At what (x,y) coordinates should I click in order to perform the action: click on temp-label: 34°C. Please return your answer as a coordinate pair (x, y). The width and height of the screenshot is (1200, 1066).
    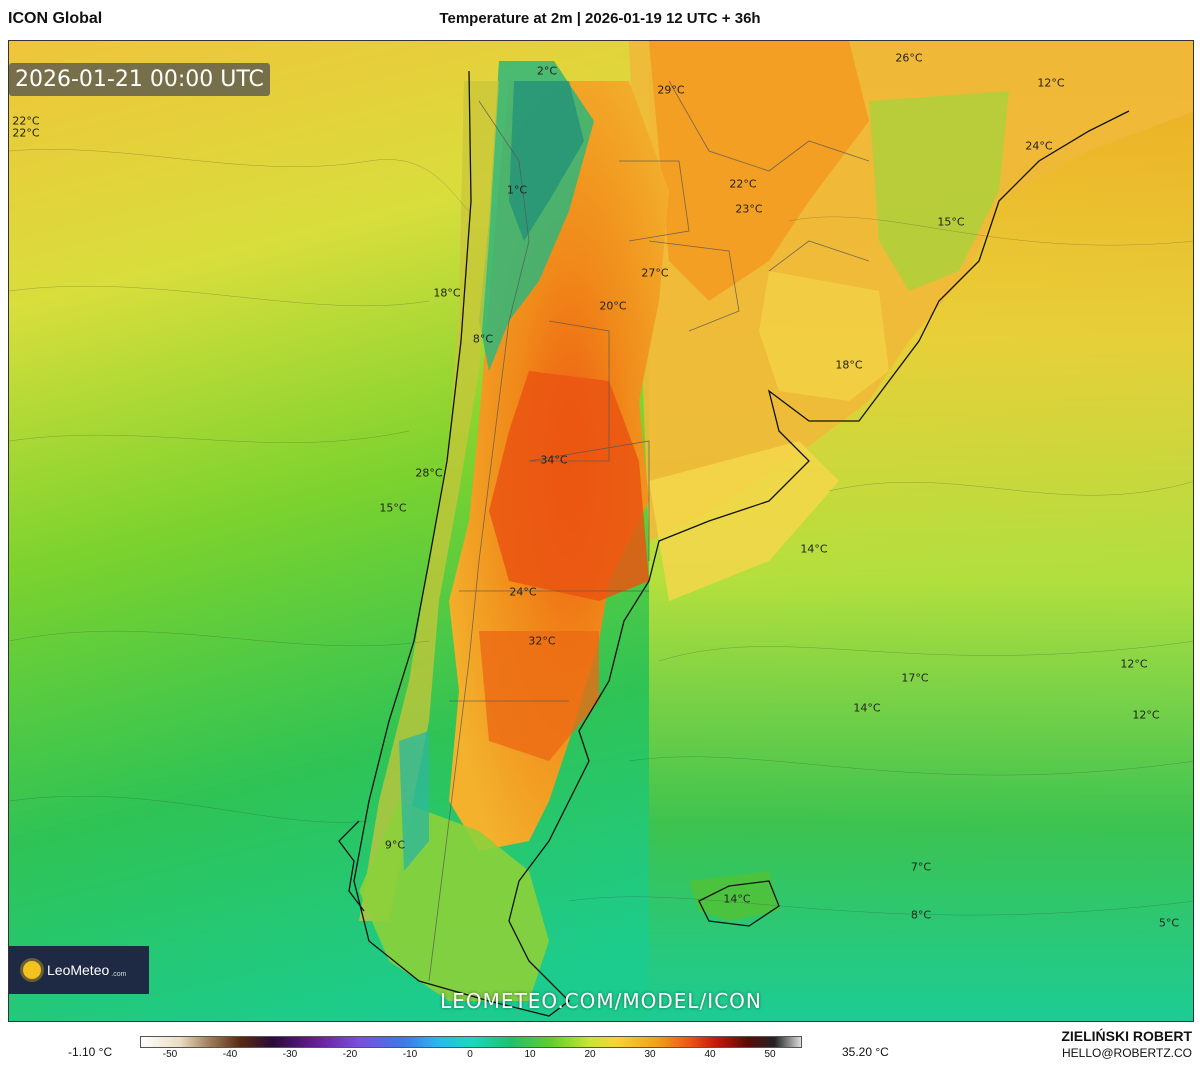
    Looking at the image, I should click on (554, 460).